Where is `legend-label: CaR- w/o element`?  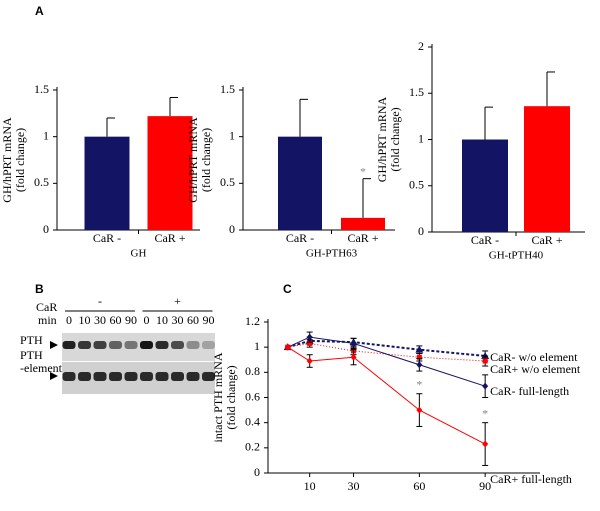 legend-label: CaR- w/o element is located at coordinates (534, 357).